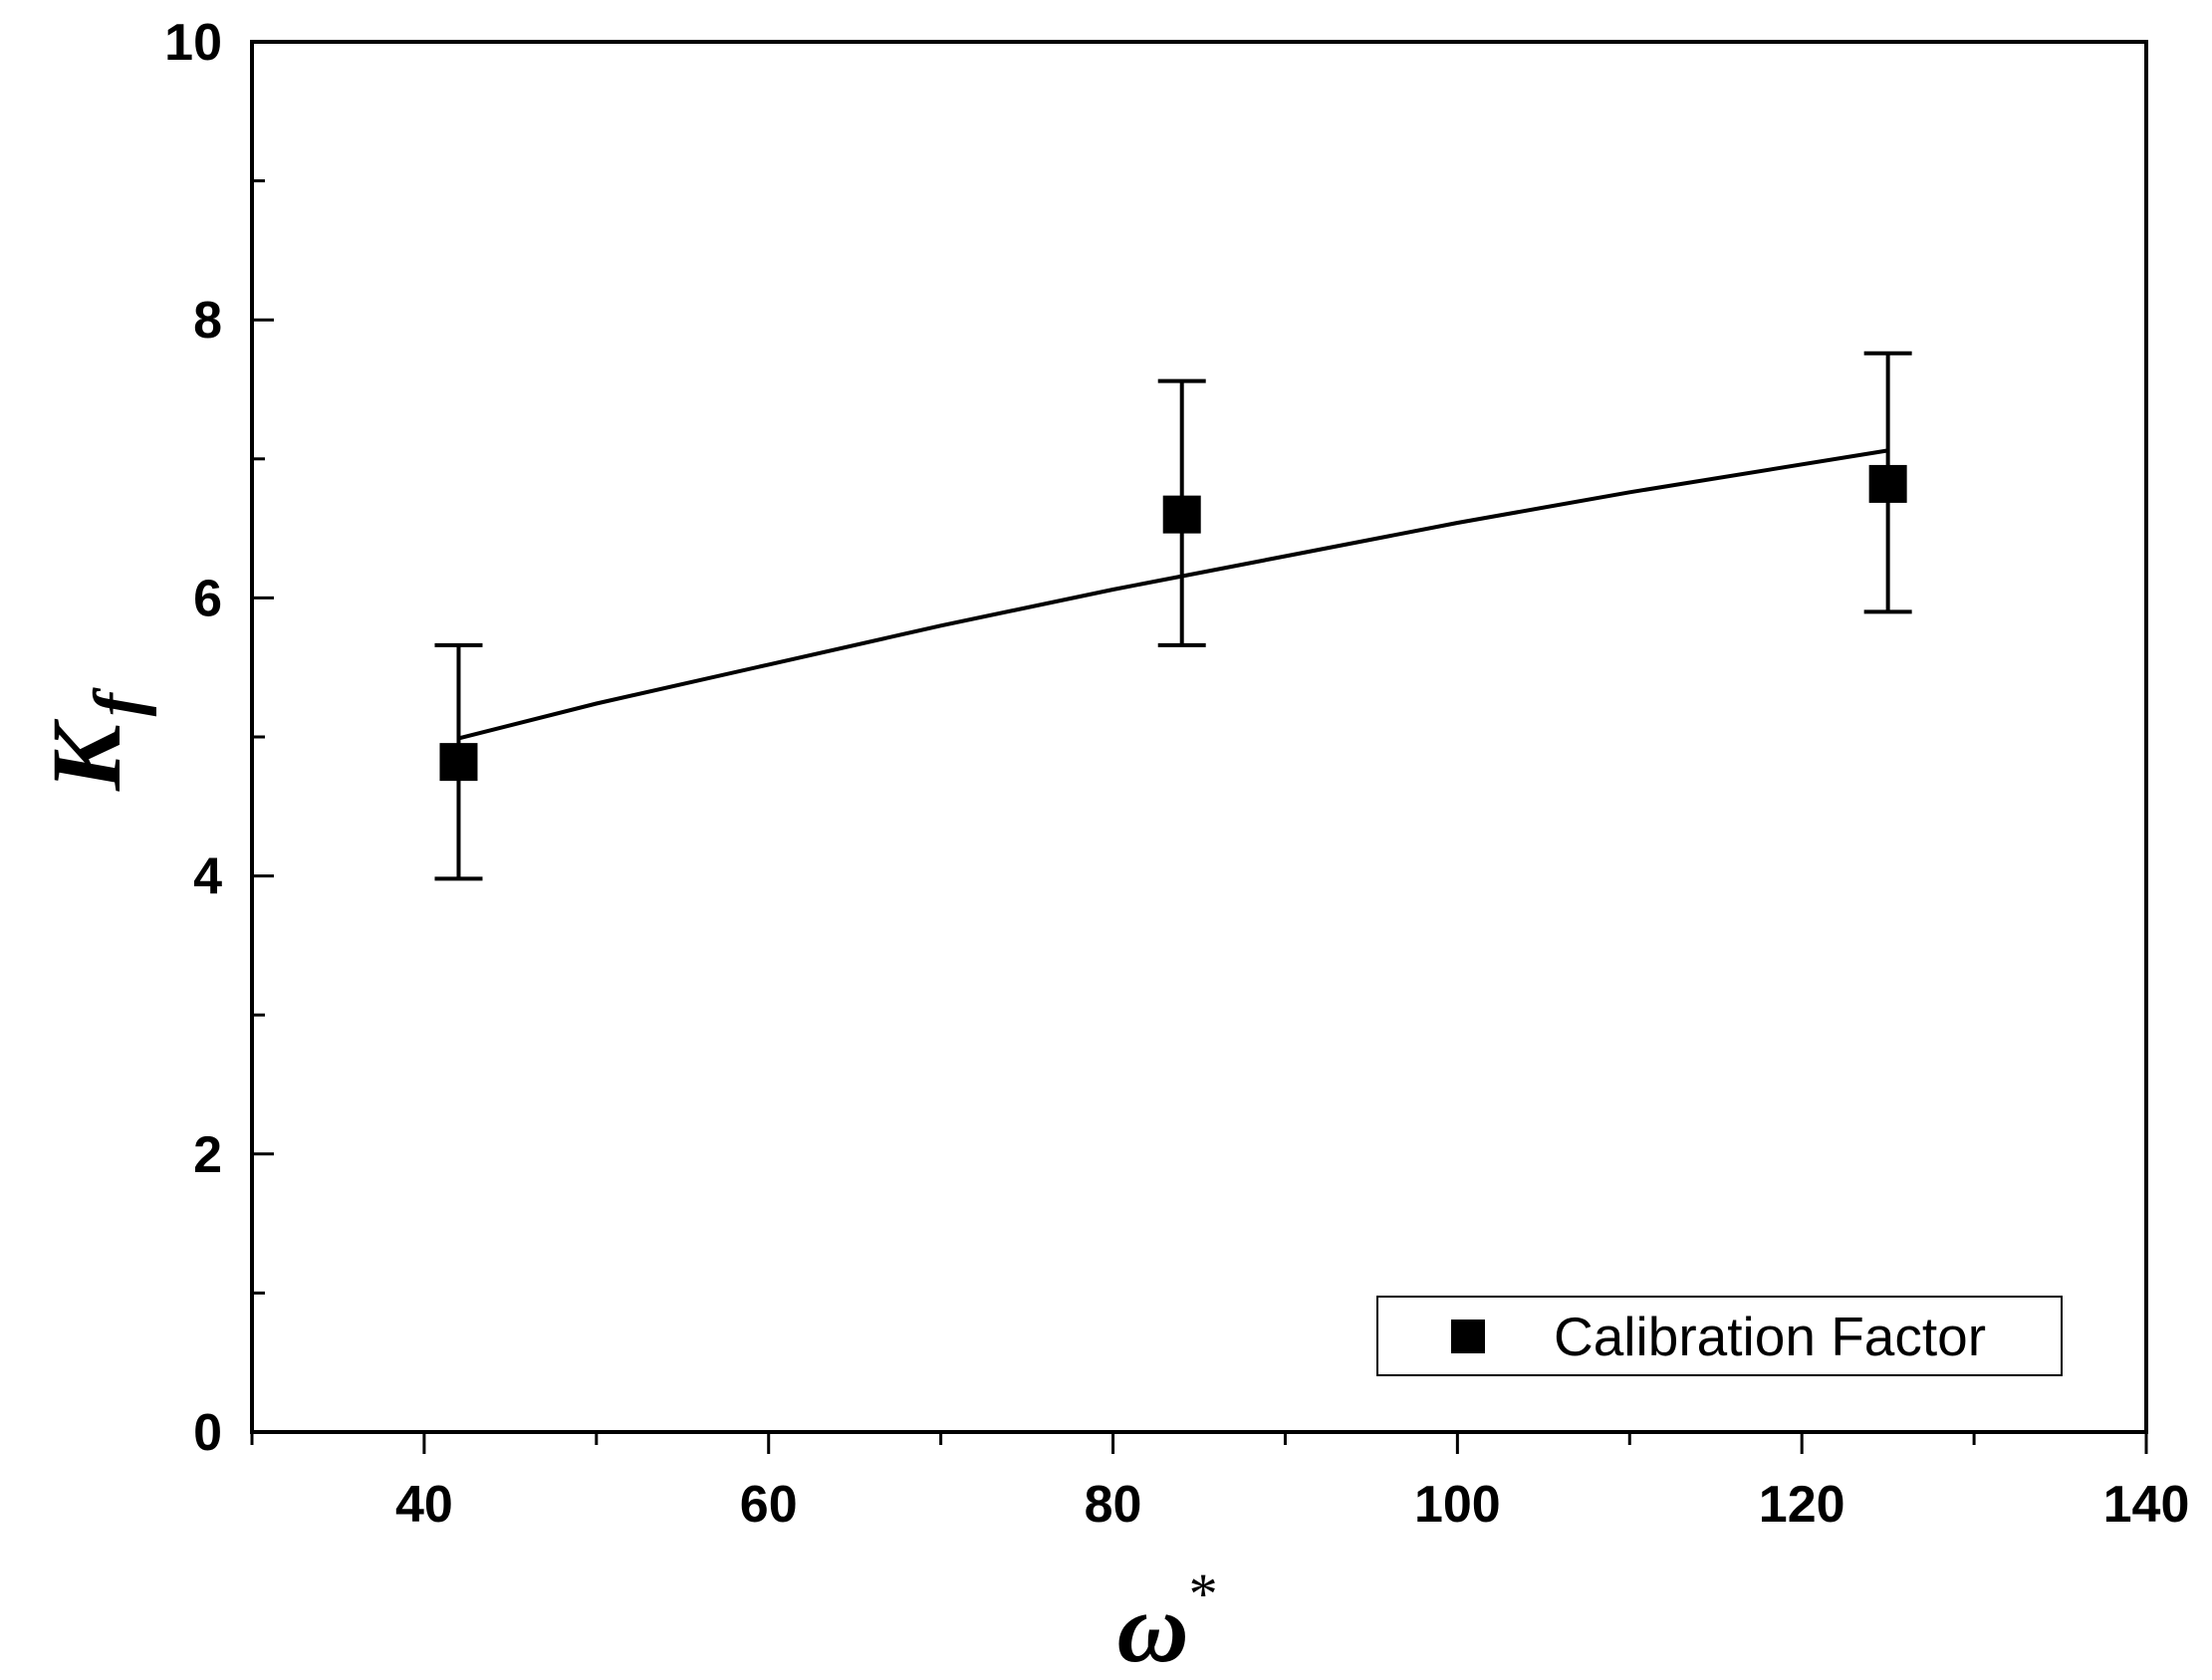 The width and height of the screenshot is (2212, 1680). I want to click on y-axis-title-subscript: f, so click(119, 701).